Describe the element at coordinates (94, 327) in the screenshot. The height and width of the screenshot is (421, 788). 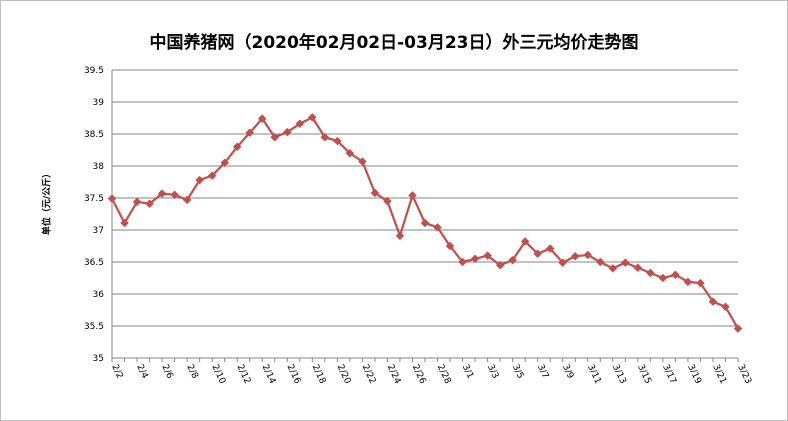
I see `y-tick-label: 35.5` at that location.